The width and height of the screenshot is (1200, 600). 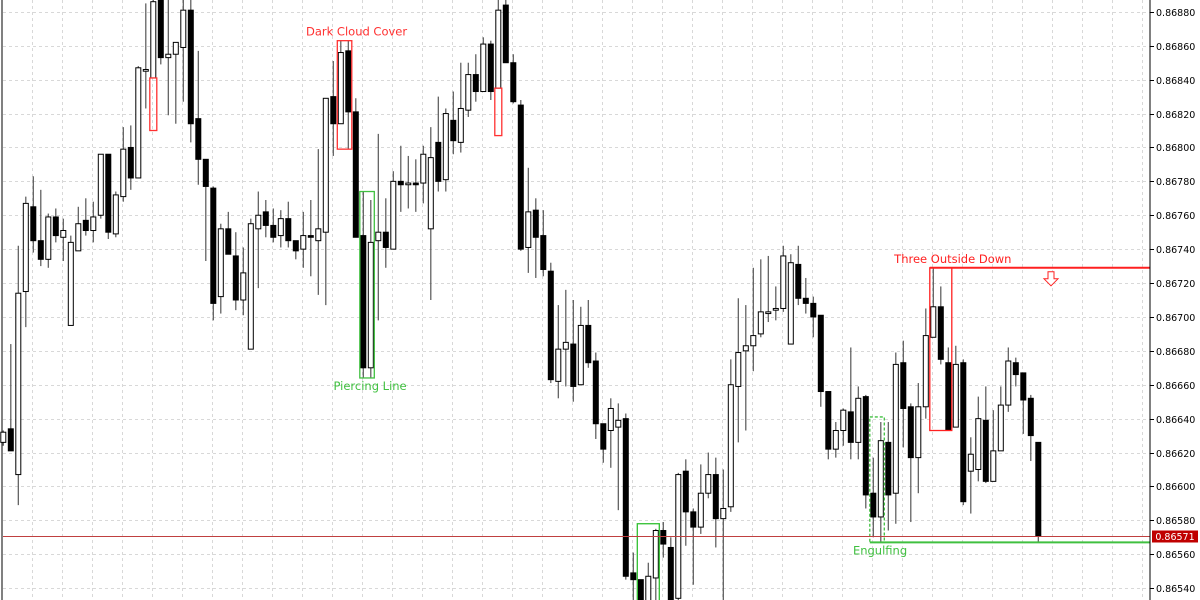 I want to click on y-tick-label: 0.86780, so click(x=1175, y=182).